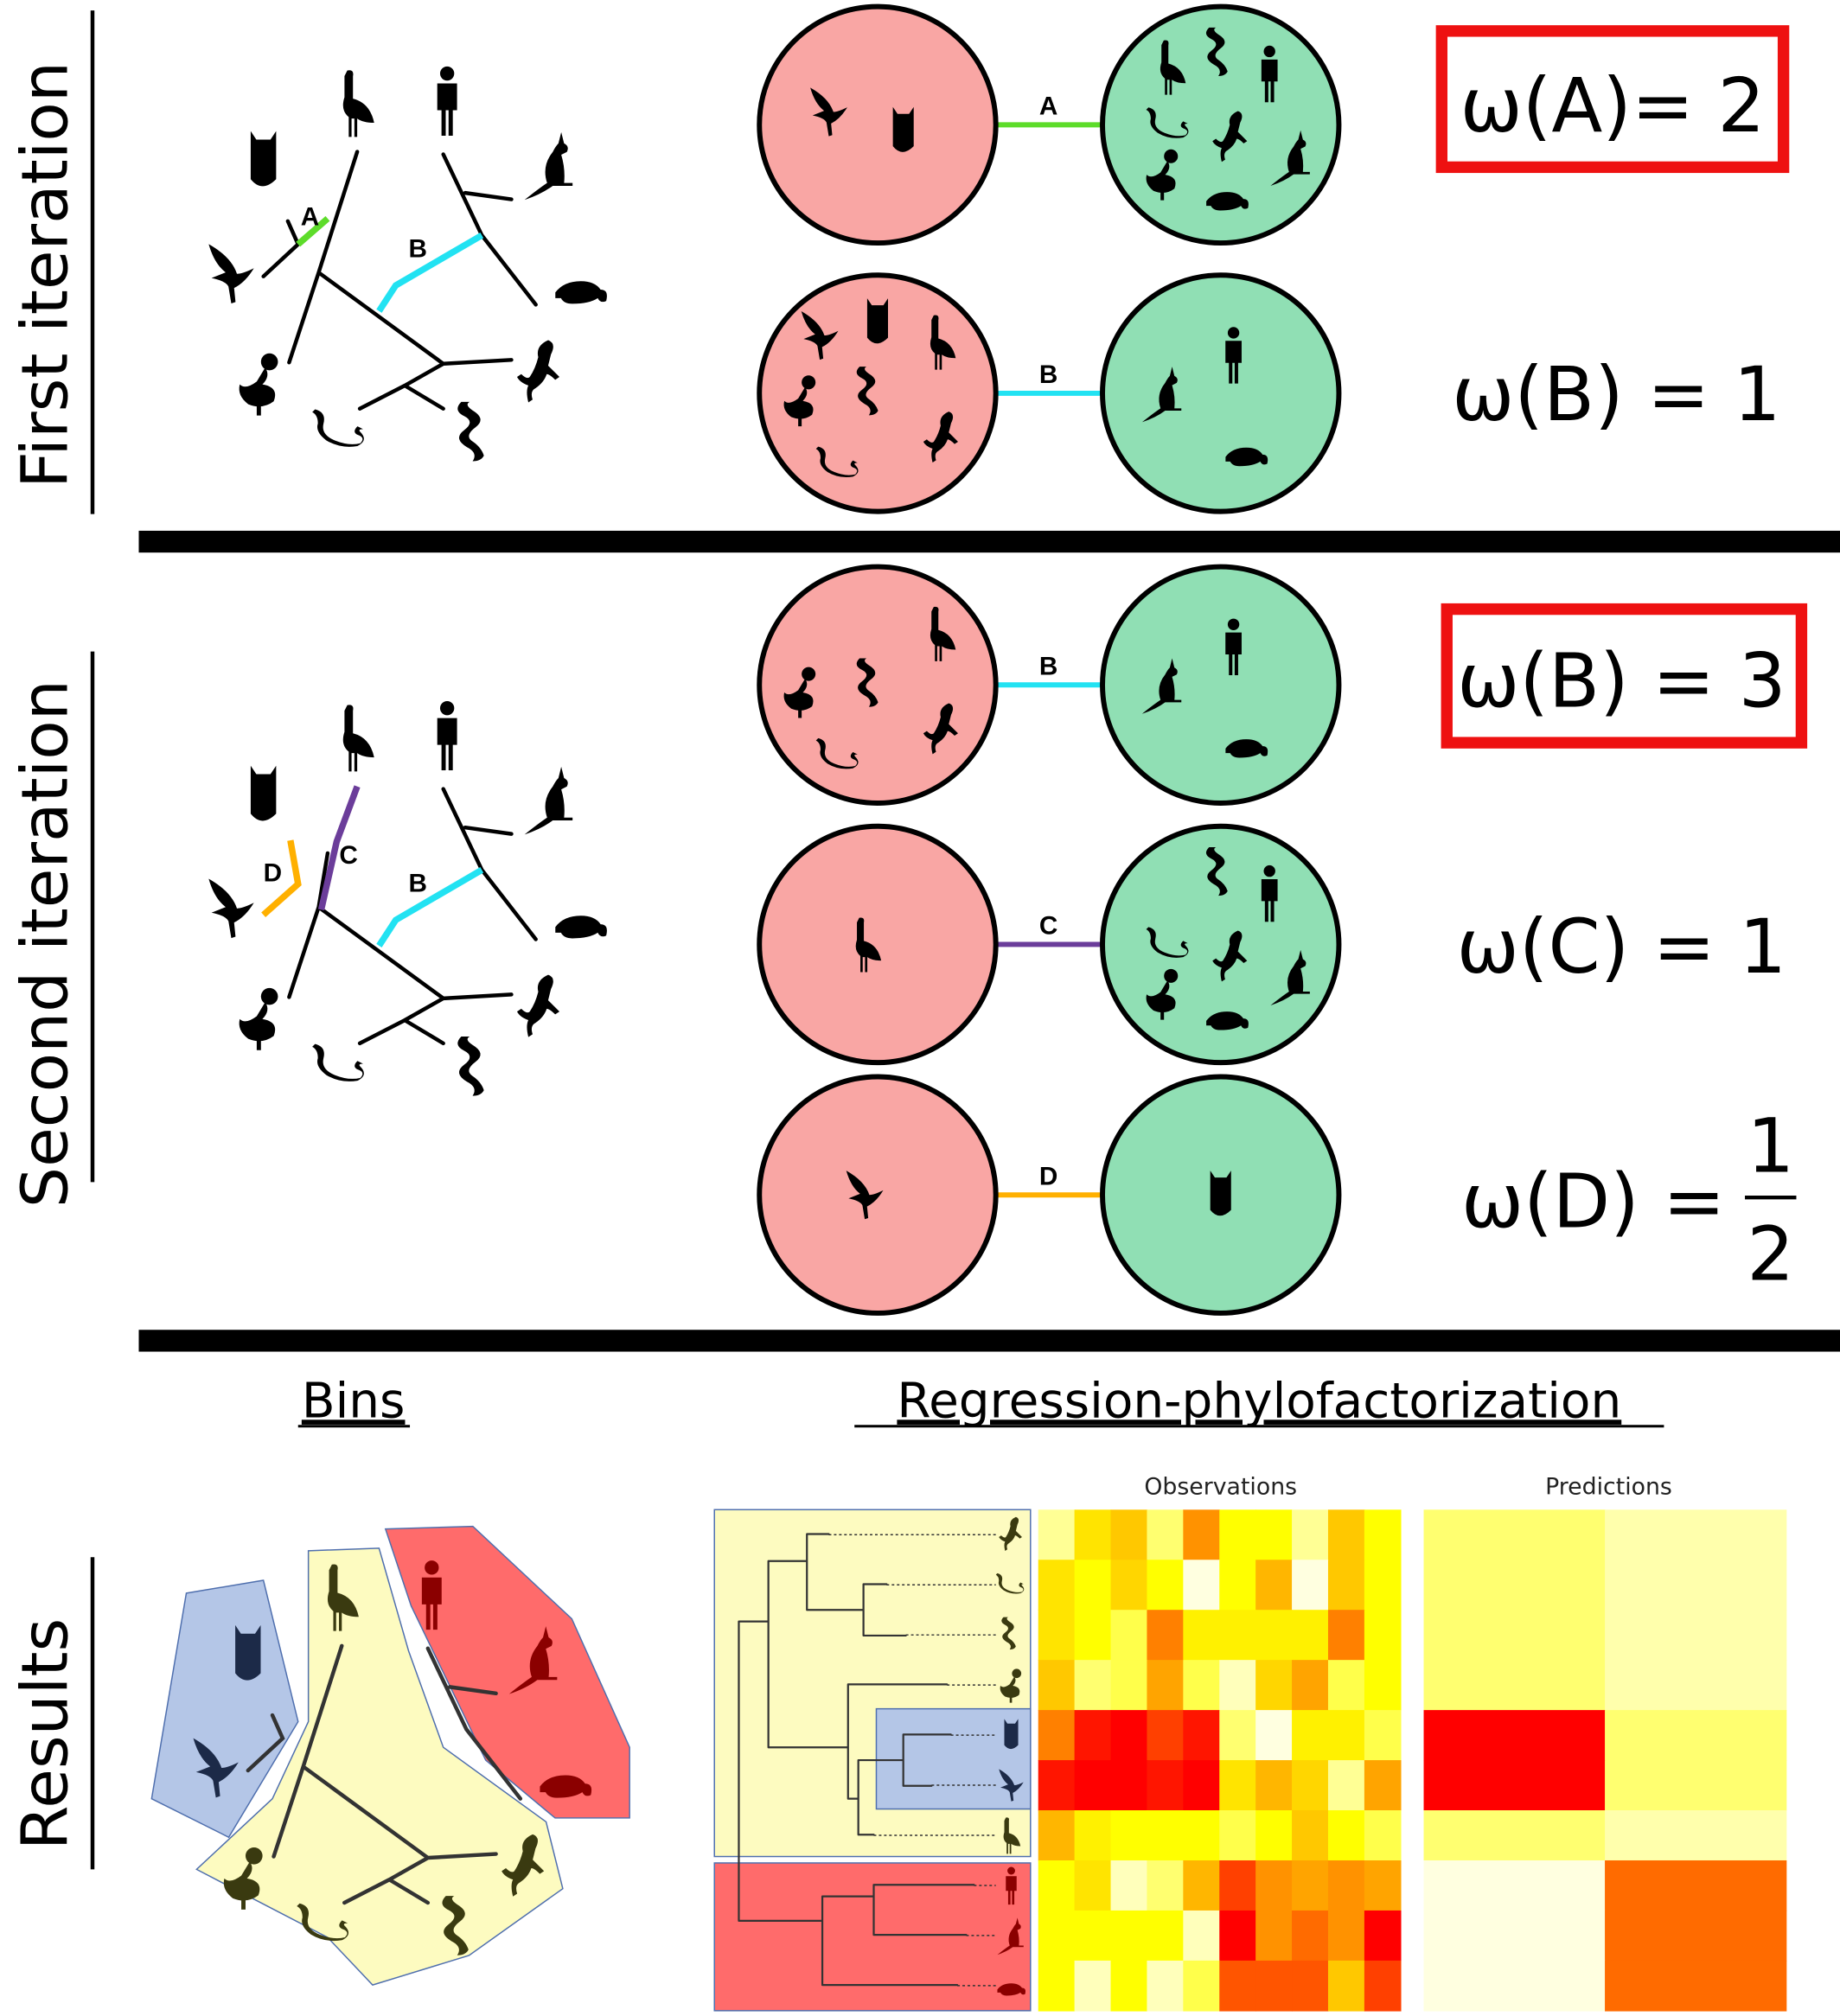 The height and width of the screenshot is (2016, 1840). What do you see at coordinates (1613, 107) in the screenshot?
I see `weight-A: ω(A)= 2` at bounding box center [1613, 107].